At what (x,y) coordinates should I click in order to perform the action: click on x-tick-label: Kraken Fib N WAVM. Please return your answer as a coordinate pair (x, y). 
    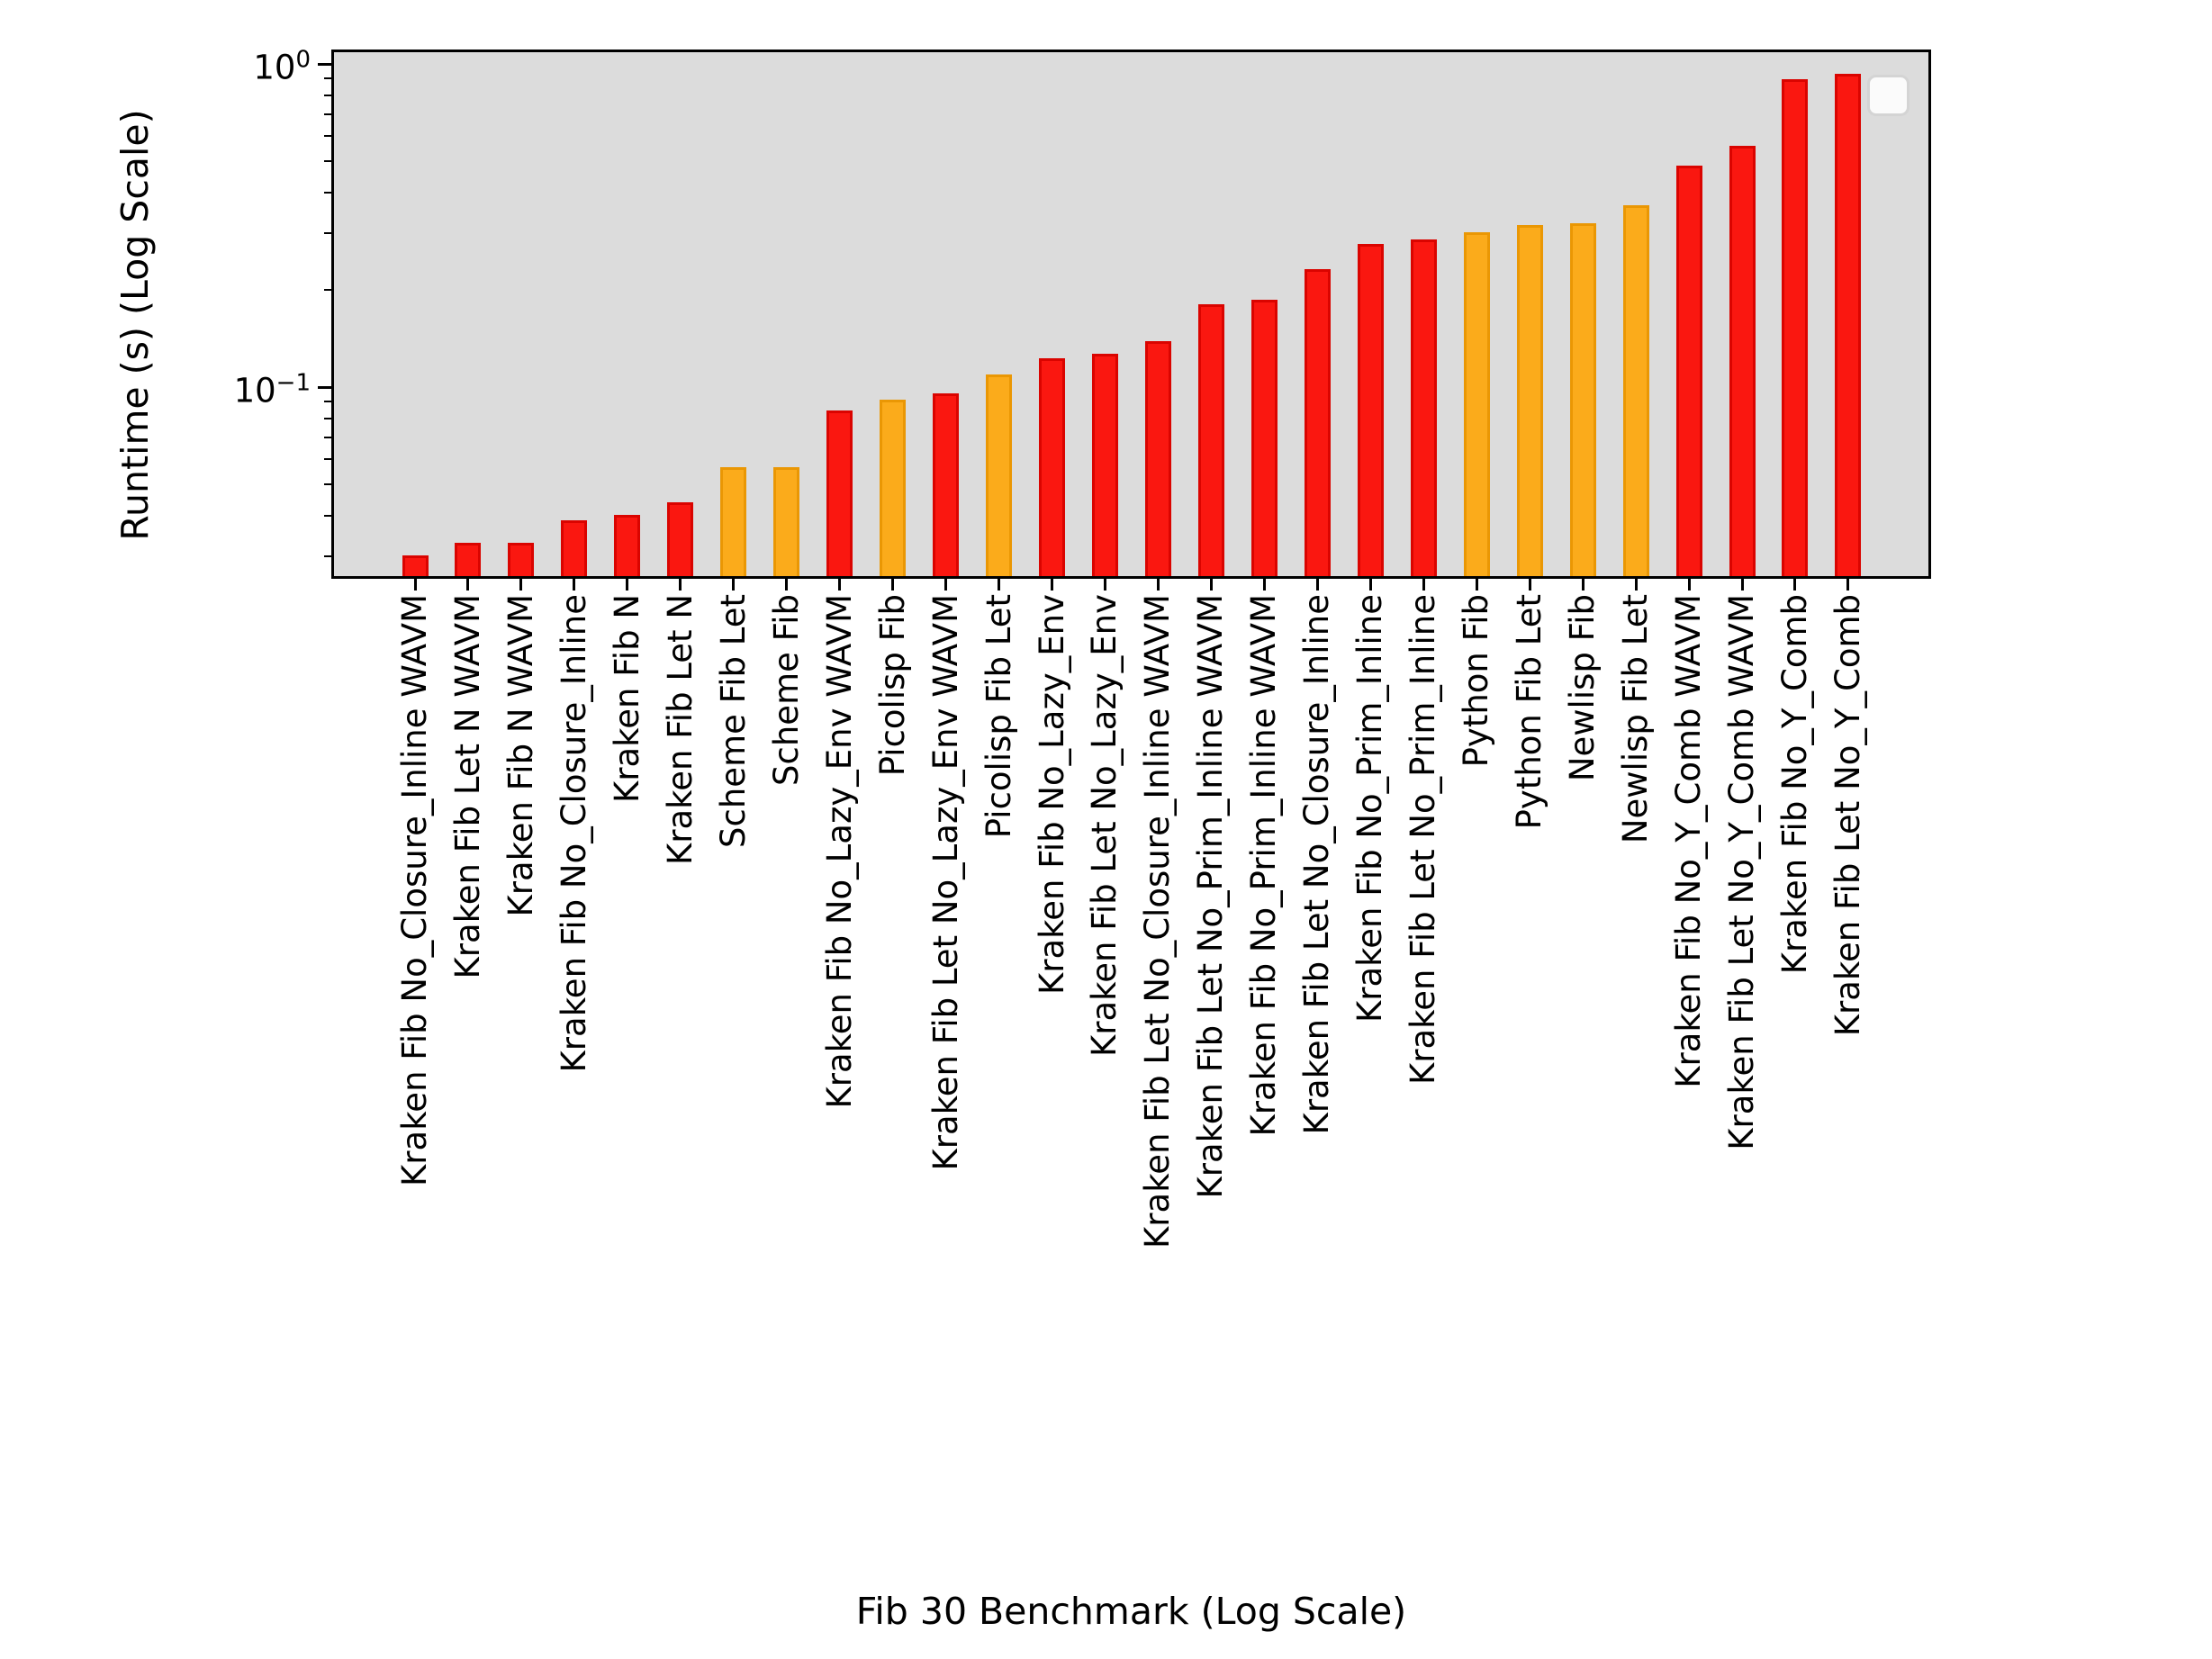
    Looking at the image, I should click on (520, 755).